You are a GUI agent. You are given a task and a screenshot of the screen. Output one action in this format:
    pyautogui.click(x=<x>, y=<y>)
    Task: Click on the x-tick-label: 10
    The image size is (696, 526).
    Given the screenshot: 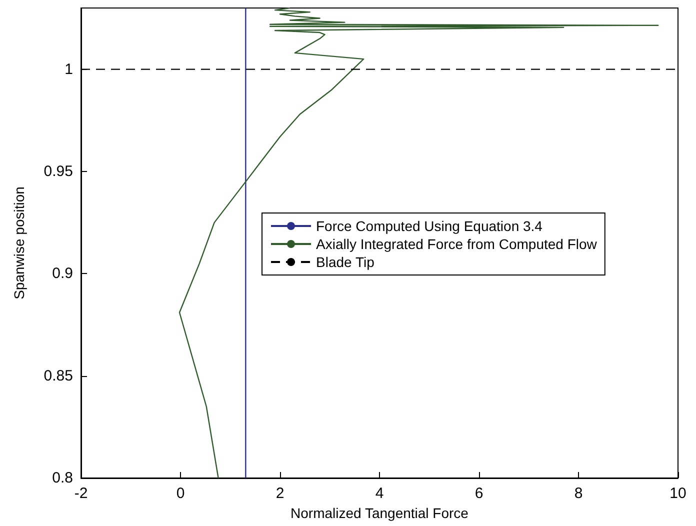 What is the action you would take?
    pyautogui.click(x=678, y=493)
    